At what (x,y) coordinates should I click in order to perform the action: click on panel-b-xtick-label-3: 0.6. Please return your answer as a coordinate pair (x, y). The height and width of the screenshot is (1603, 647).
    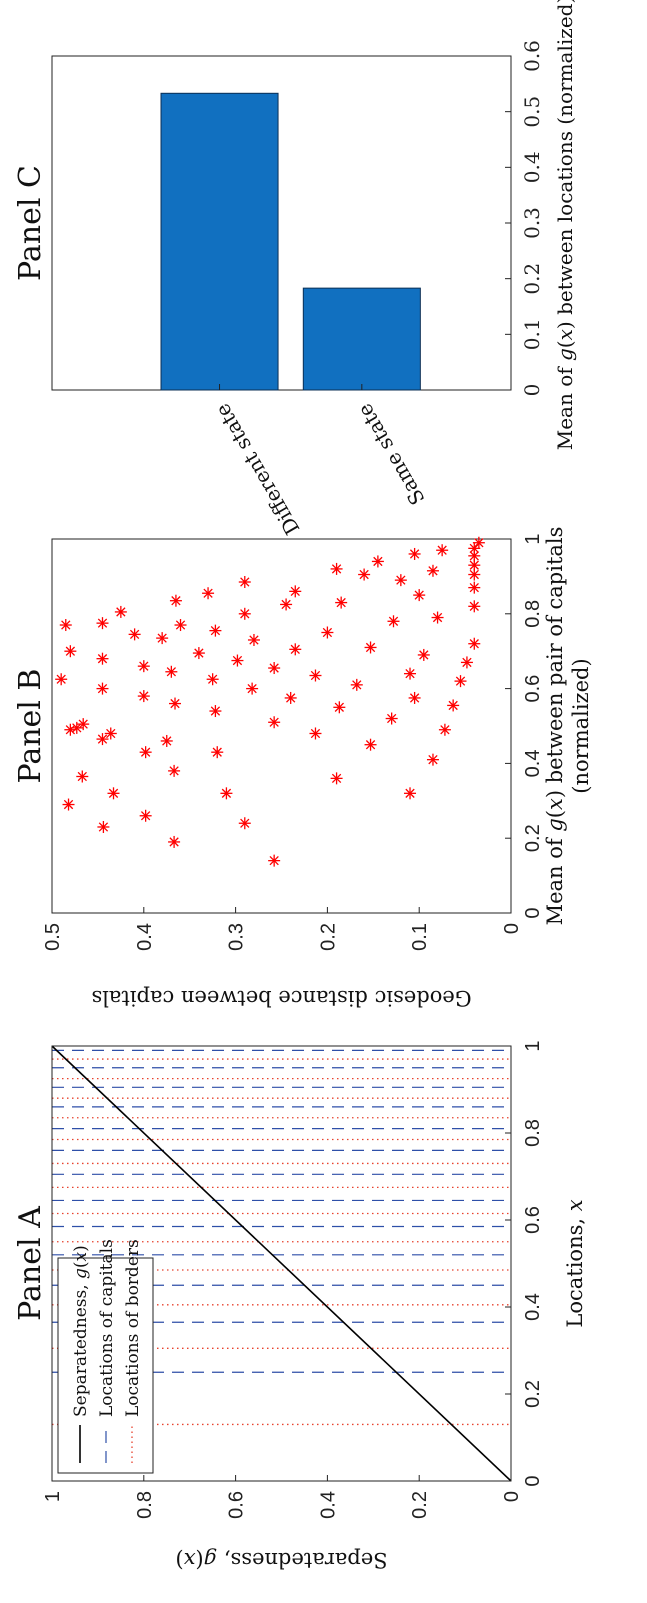
    Looking at the image, I should click on (533, 689).